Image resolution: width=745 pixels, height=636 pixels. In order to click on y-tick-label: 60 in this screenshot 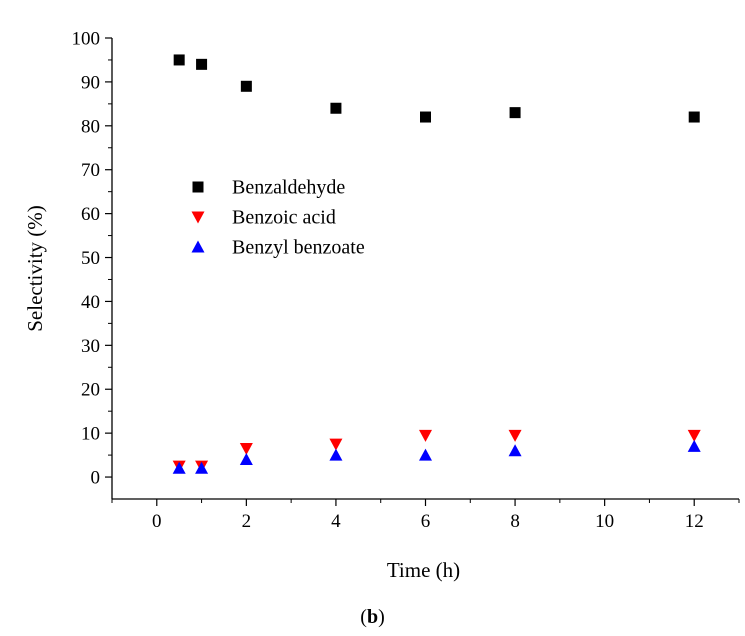, I will do `click(90, 214)`.